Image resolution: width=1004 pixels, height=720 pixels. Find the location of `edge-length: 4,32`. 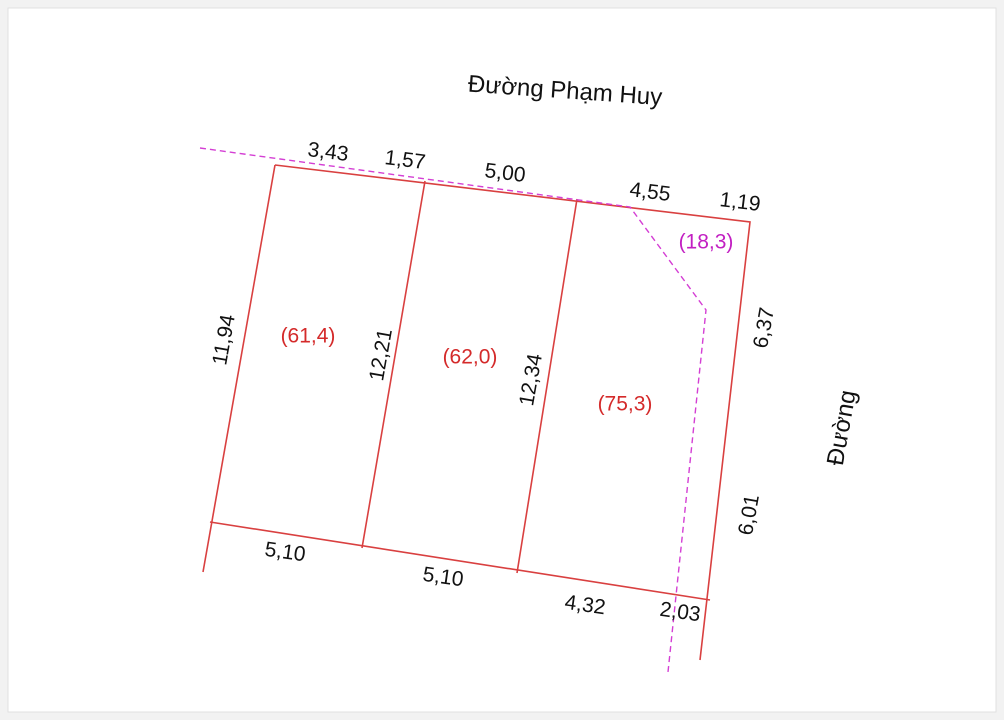

edge-length: 4,32 is located at coordinates (585, 605).